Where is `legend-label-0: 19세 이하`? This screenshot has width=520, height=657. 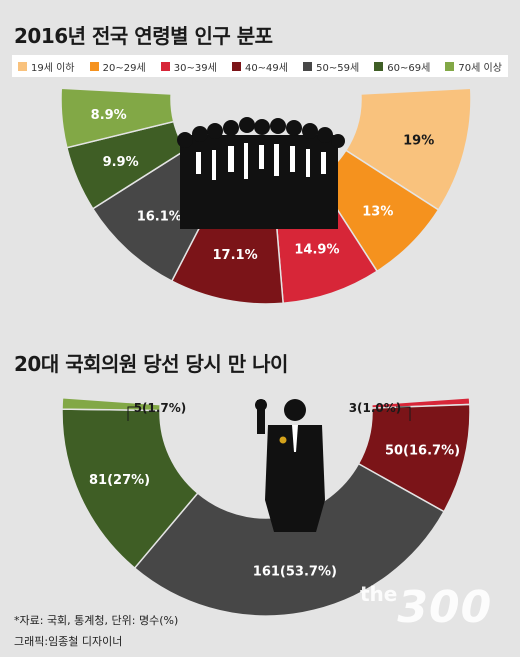 legend-label-0: 19세 이하 is located at coordinates (53, 68).